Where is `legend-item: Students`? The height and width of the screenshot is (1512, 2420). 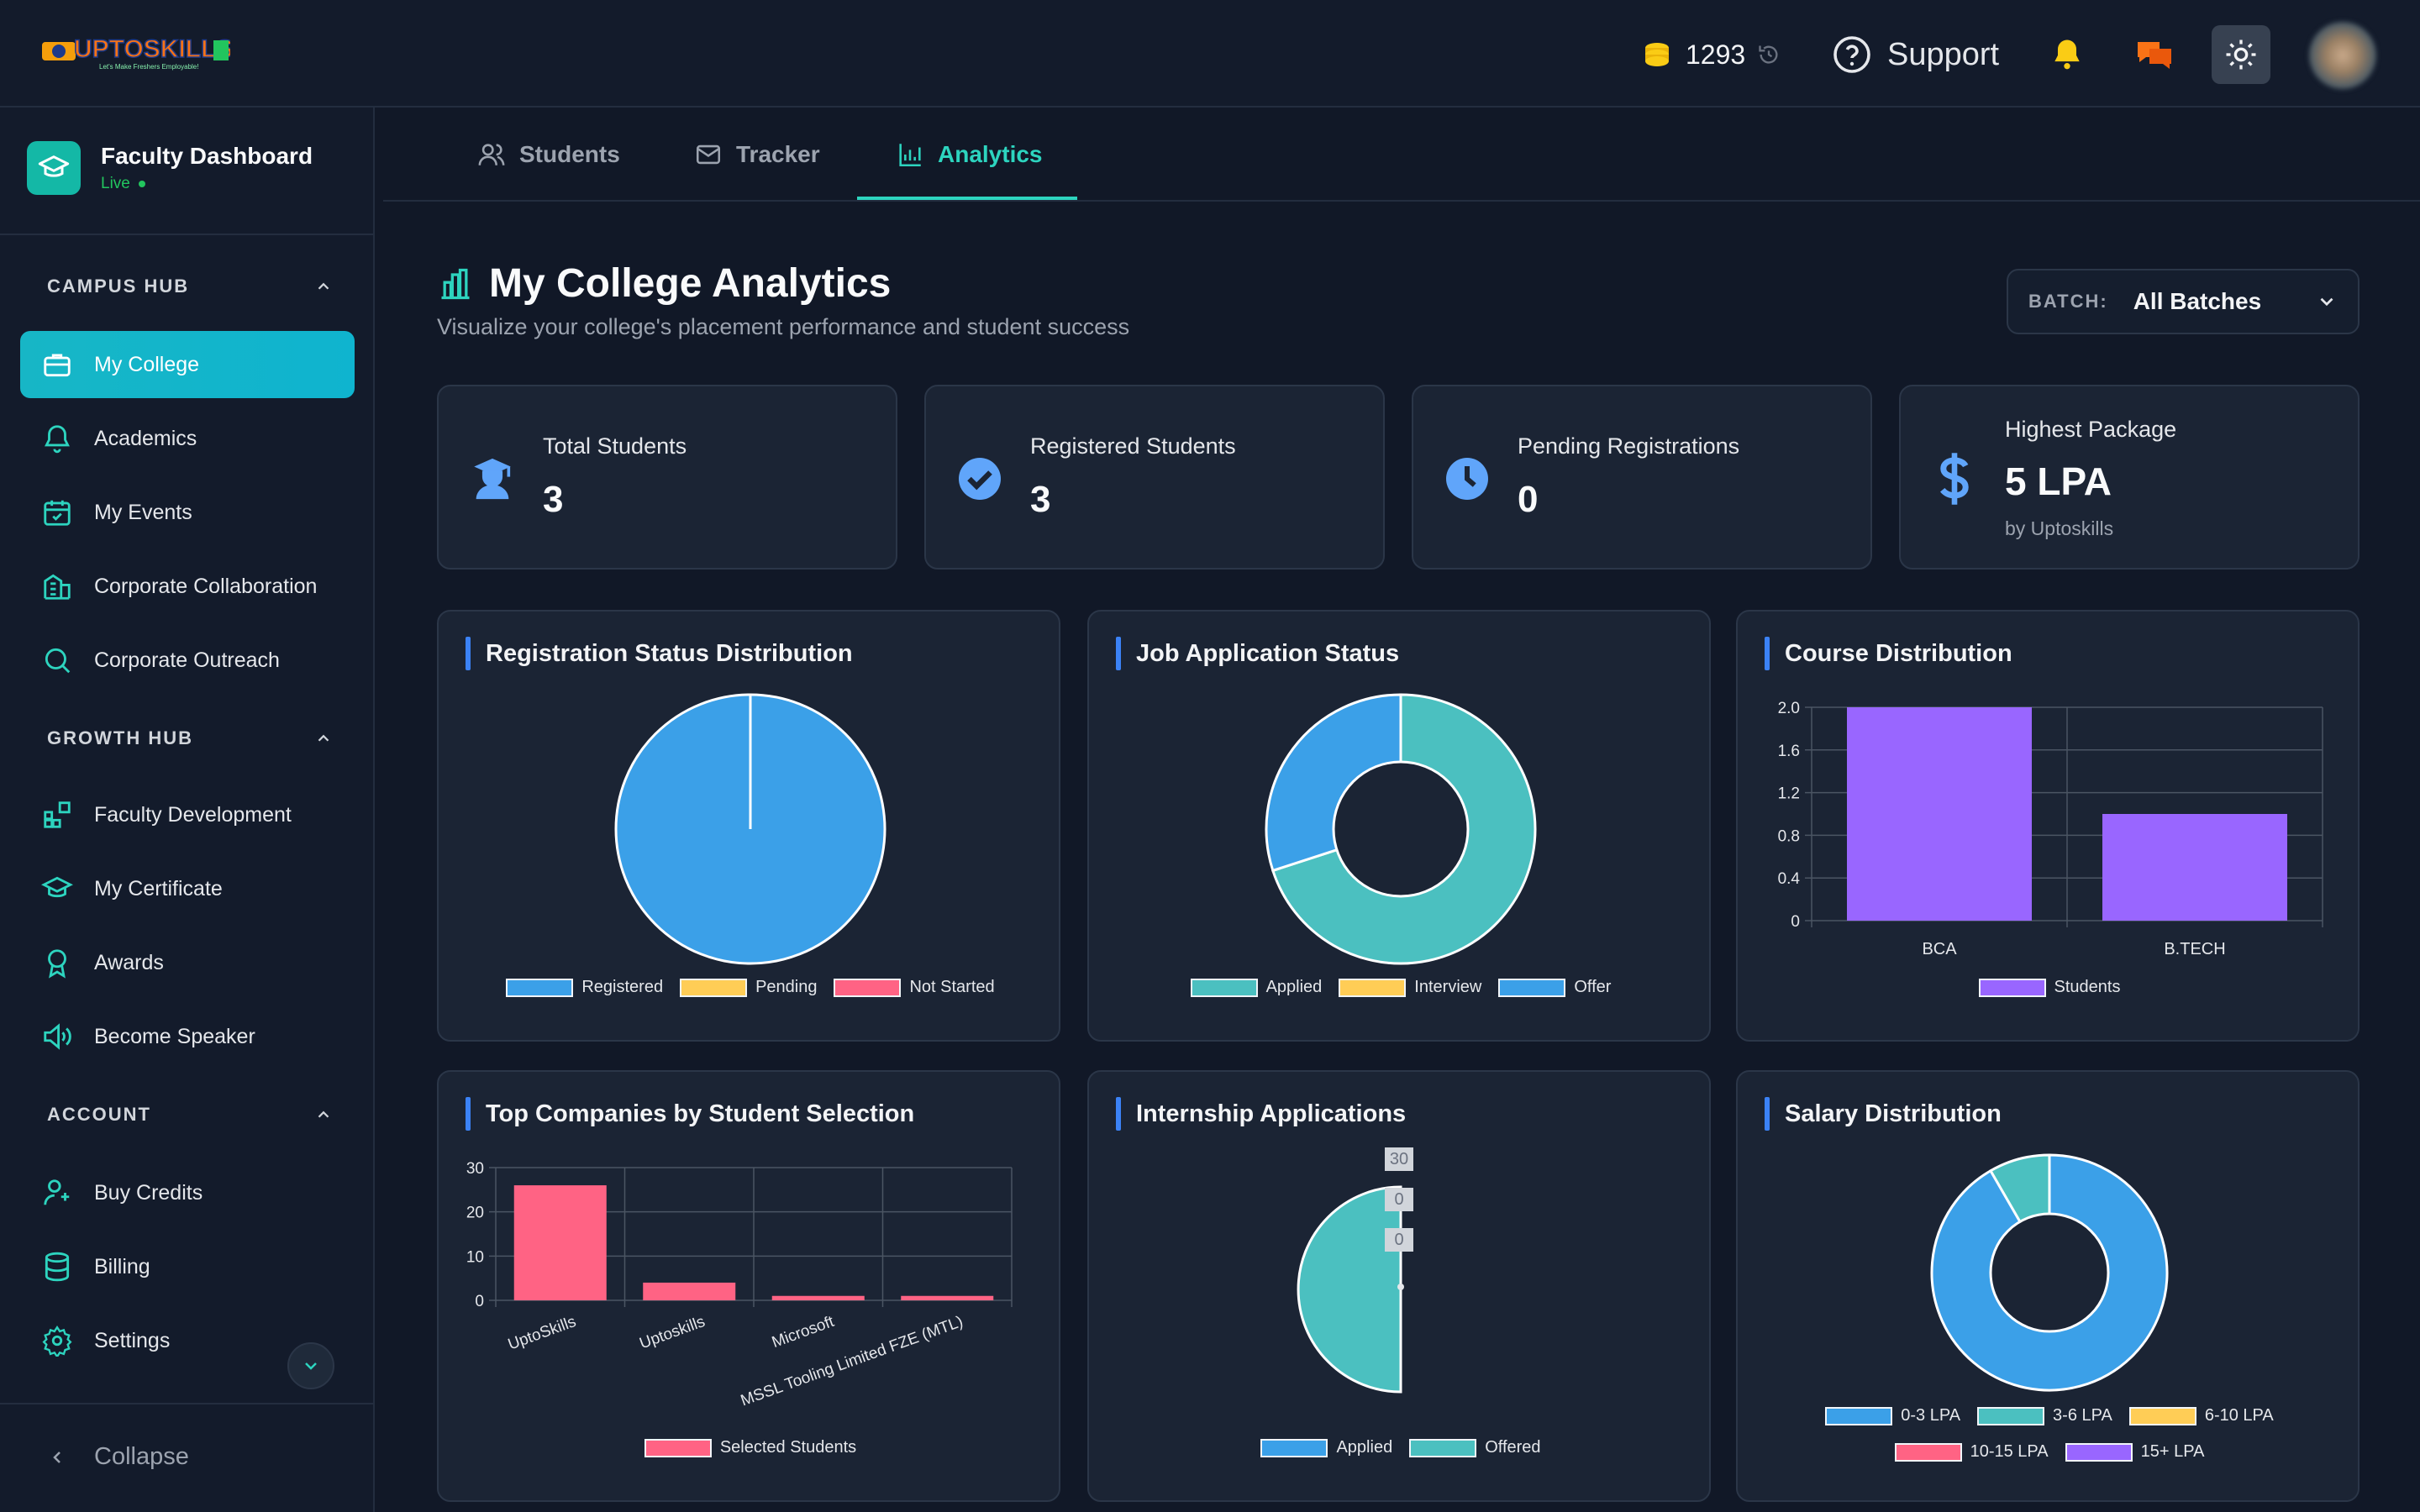
legend-item: Students is located at coordinates (2049, 987).